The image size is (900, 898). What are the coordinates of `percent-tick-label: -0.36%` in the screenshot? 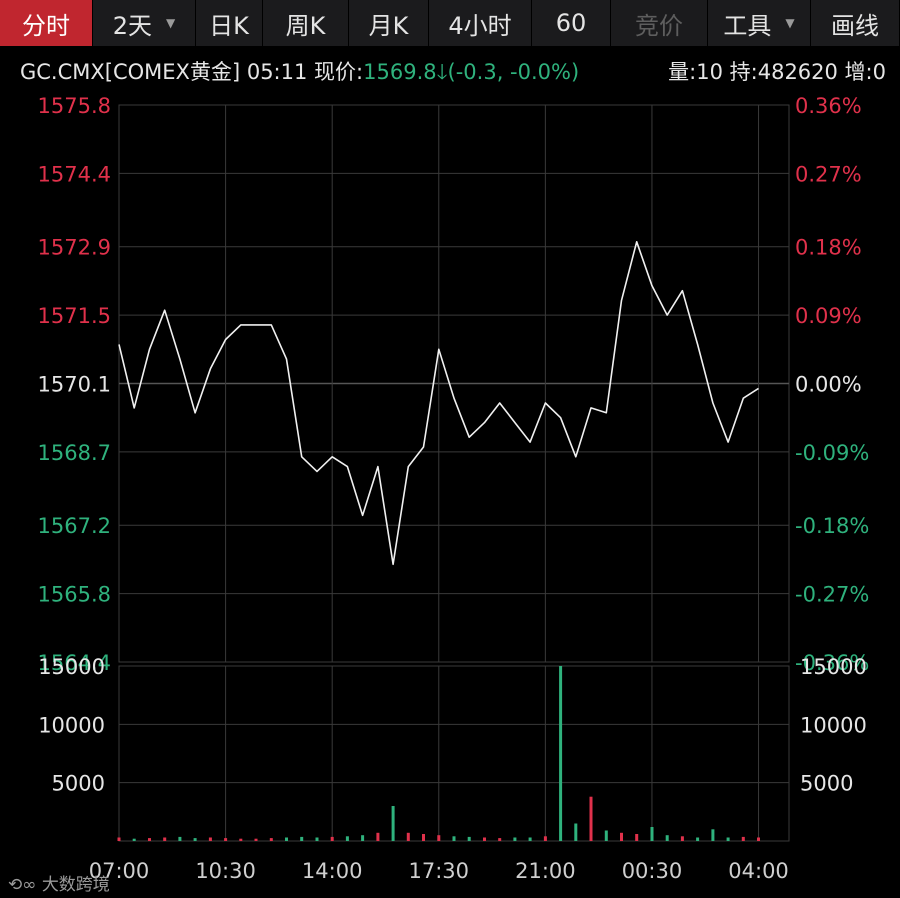 It's located at (832, 663).